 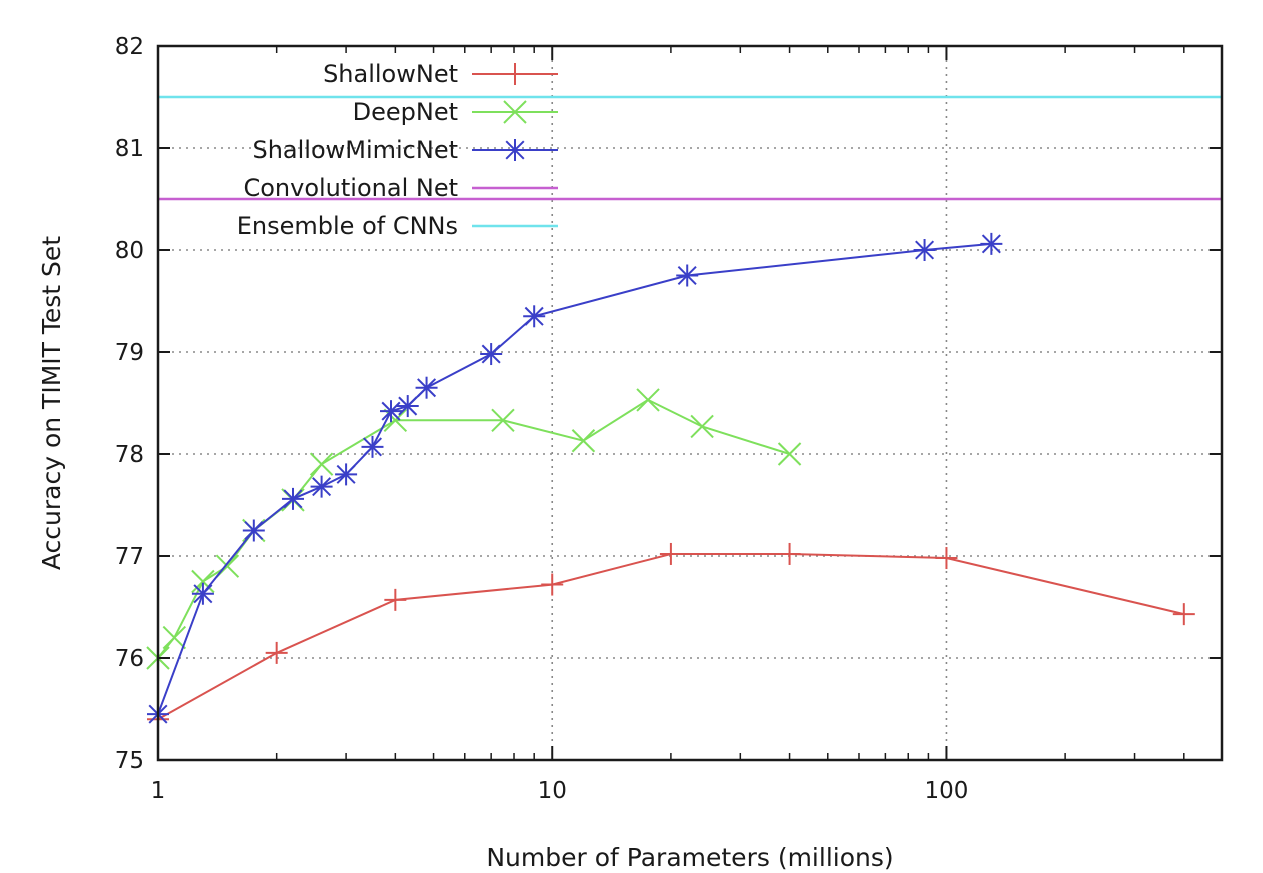 I want to click on y-tick-label: 78, so click(x=129, y=455).